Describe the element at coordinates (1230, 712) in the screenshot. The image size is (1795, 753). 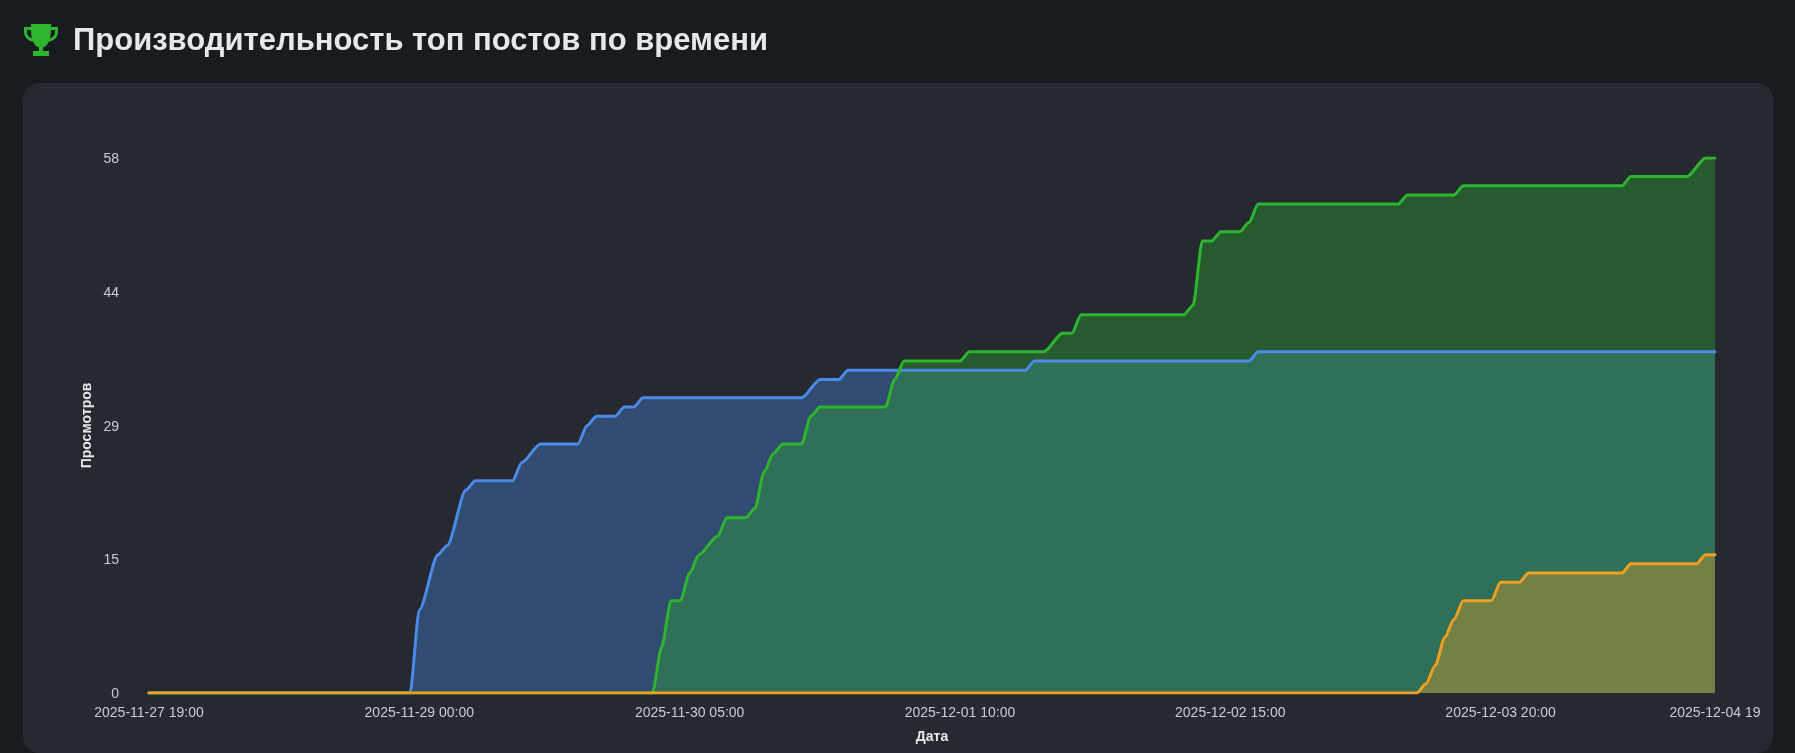
I see `x-tick-label: 2025-12-02 15:00` at that location.